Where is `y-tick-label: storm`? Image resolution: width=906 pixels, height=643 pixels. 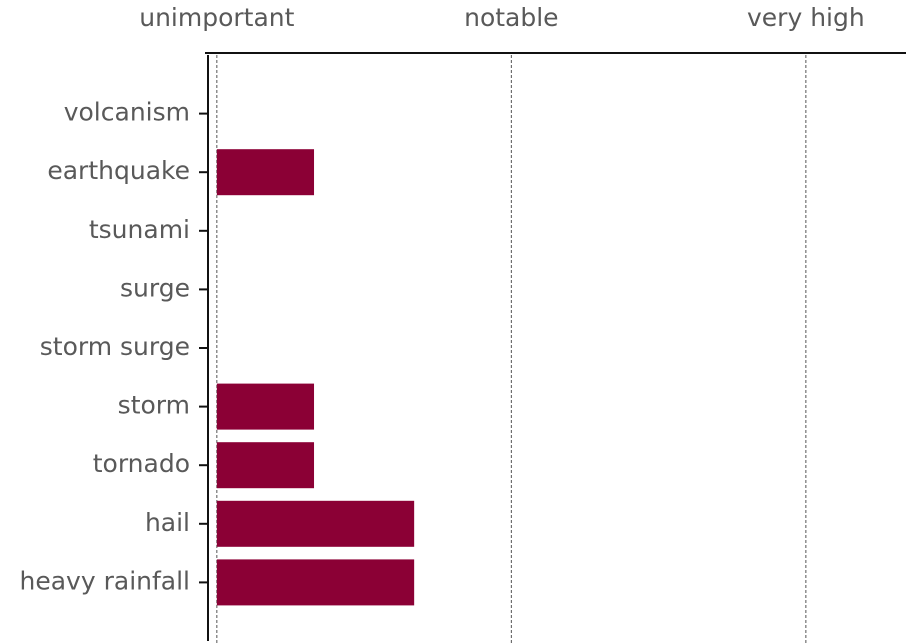
y-tick-label: storm is located at coordinates (154, 405).